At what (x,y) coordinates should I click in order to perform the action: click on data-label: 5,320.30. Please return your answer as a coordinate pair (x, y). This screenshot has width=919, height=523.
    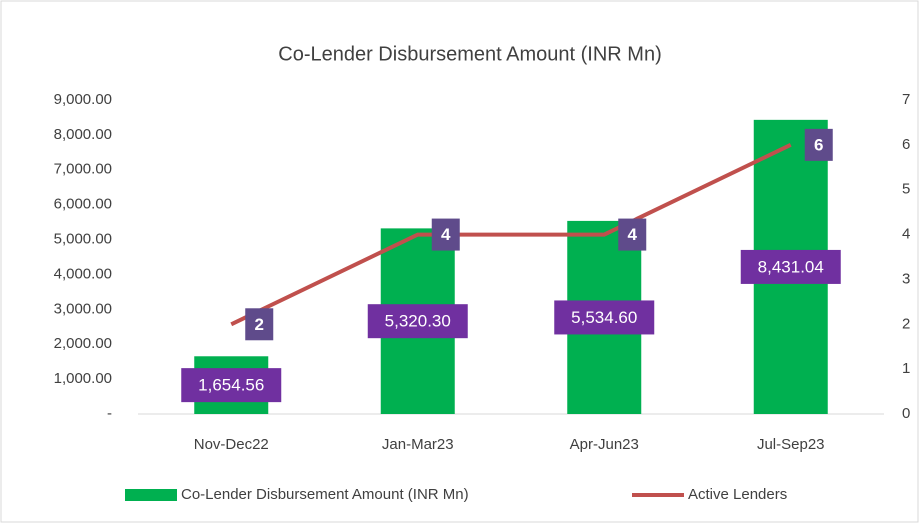
    Looking at the image, I should click on (418, 321).